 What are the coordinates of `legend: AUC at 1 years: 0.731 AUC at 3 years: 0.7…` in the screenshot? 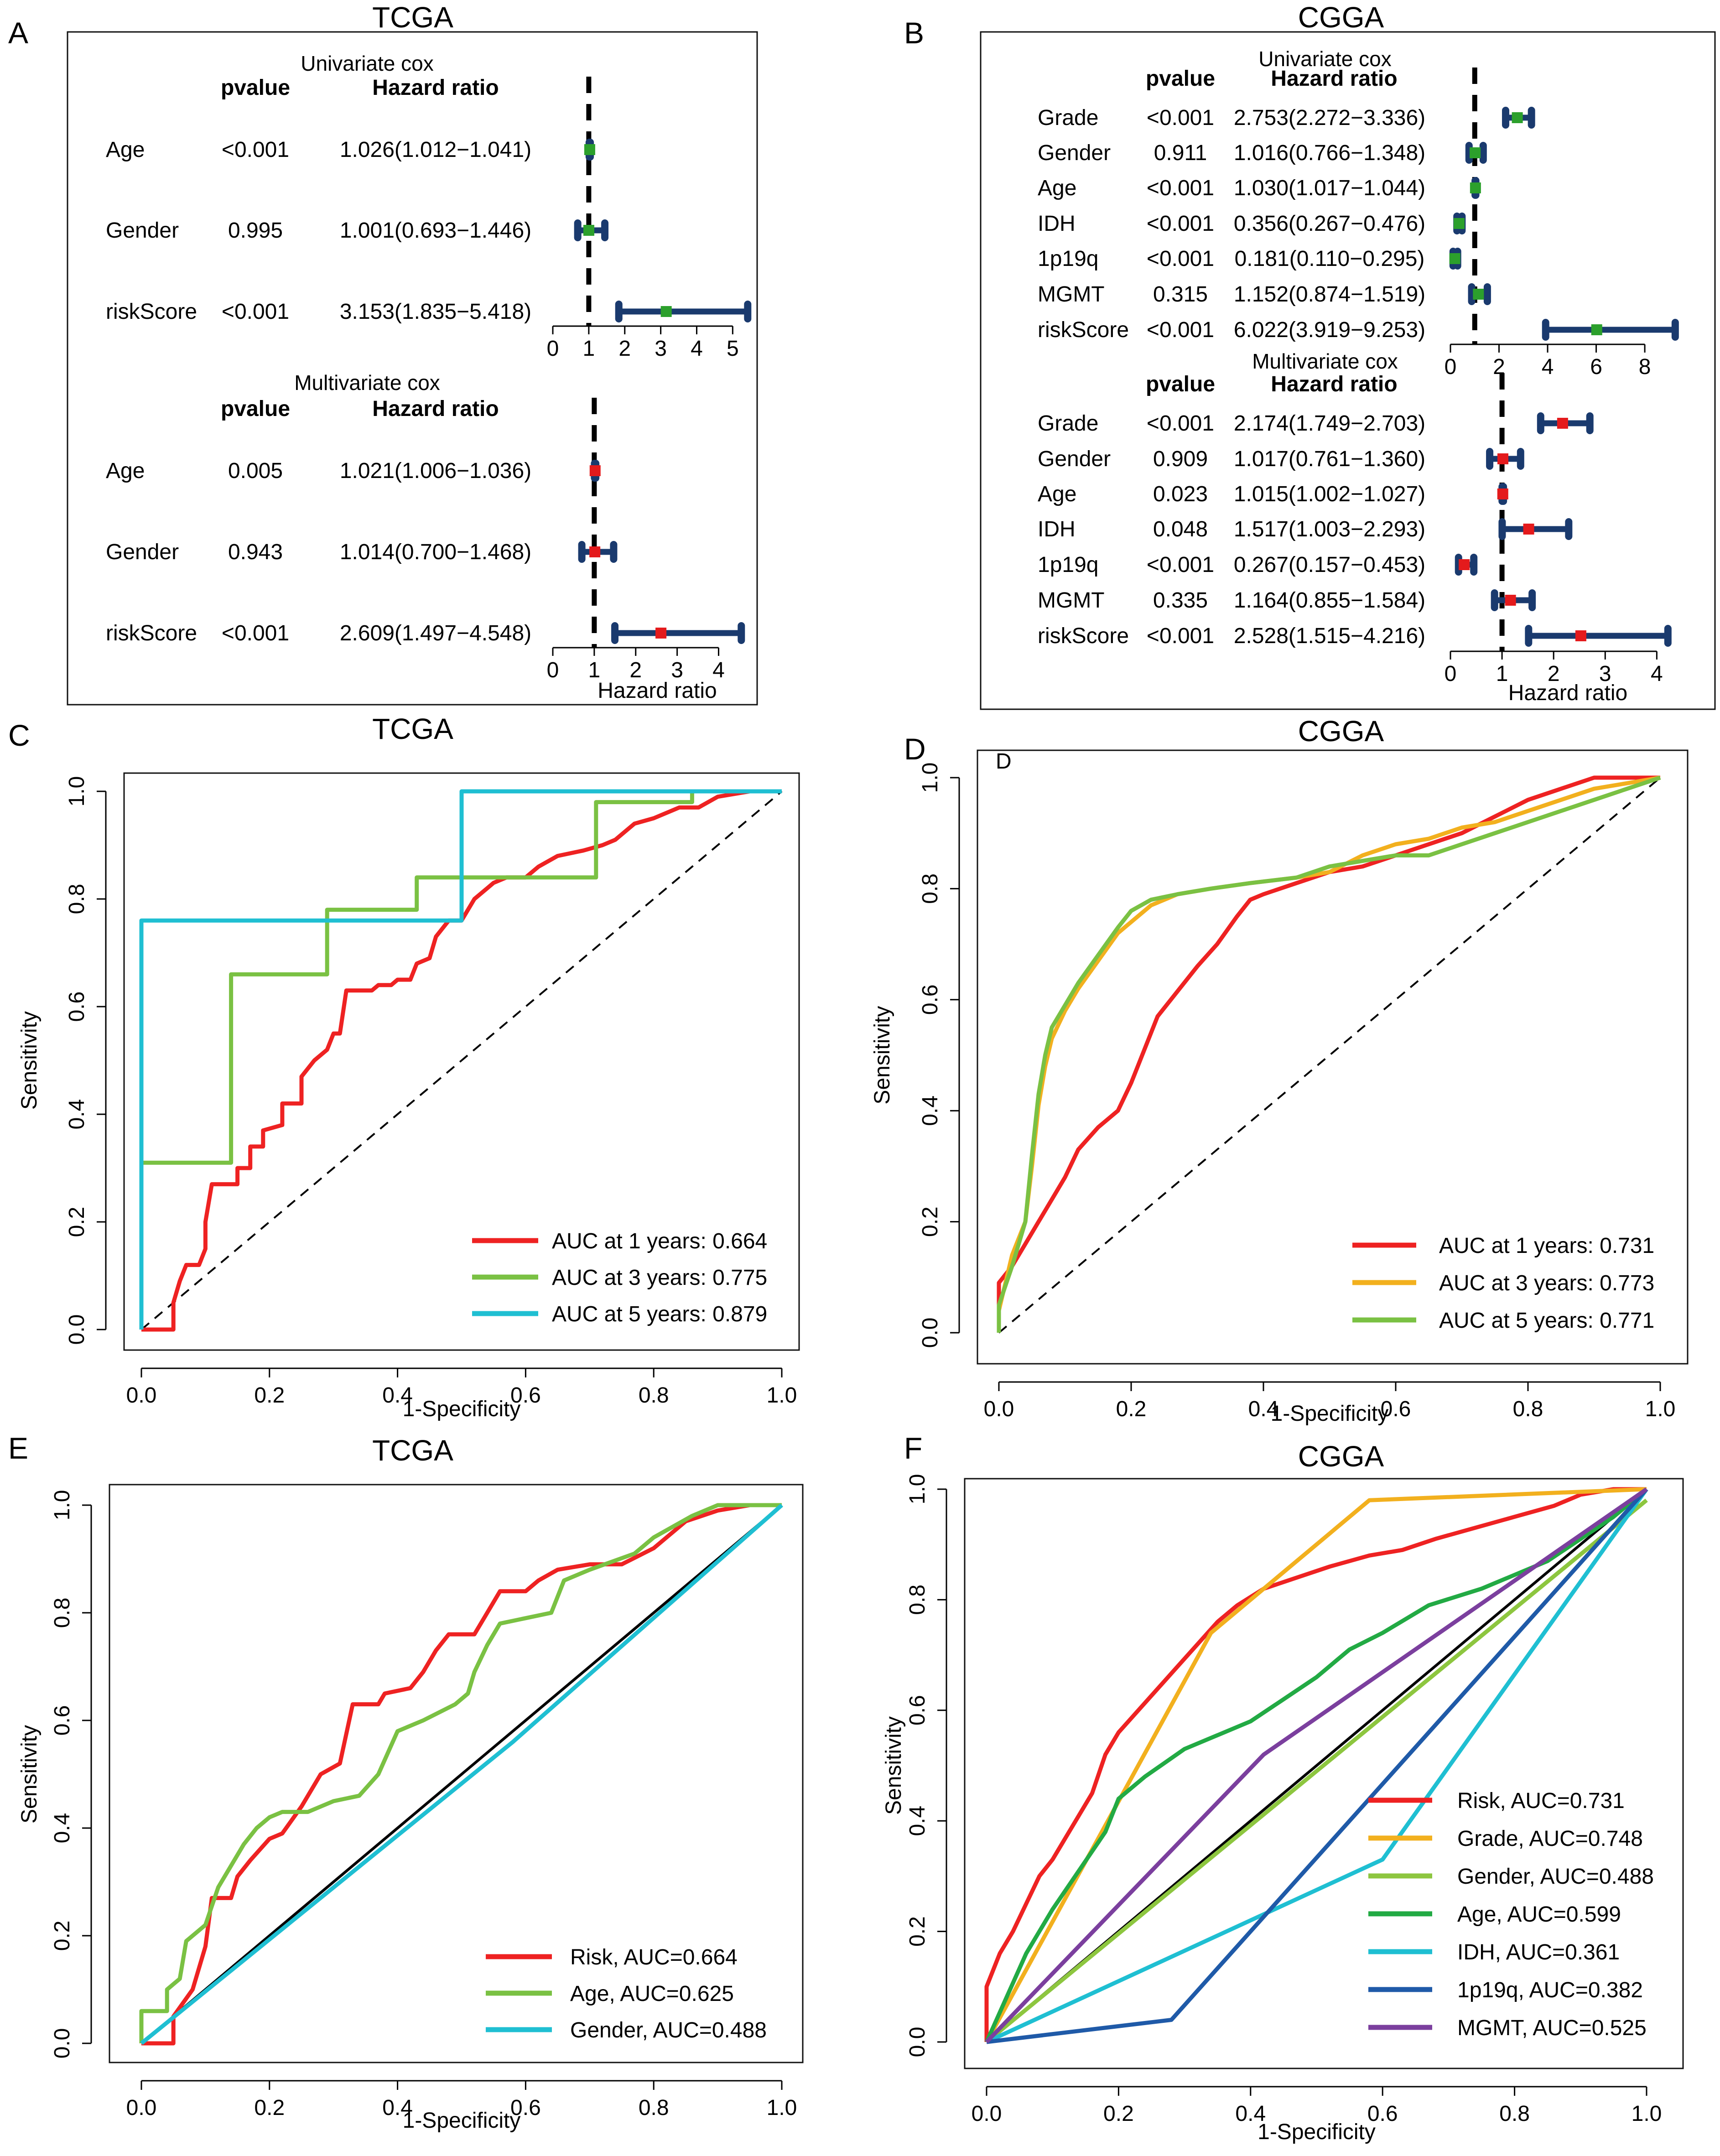 It's located at (1503, 1283).